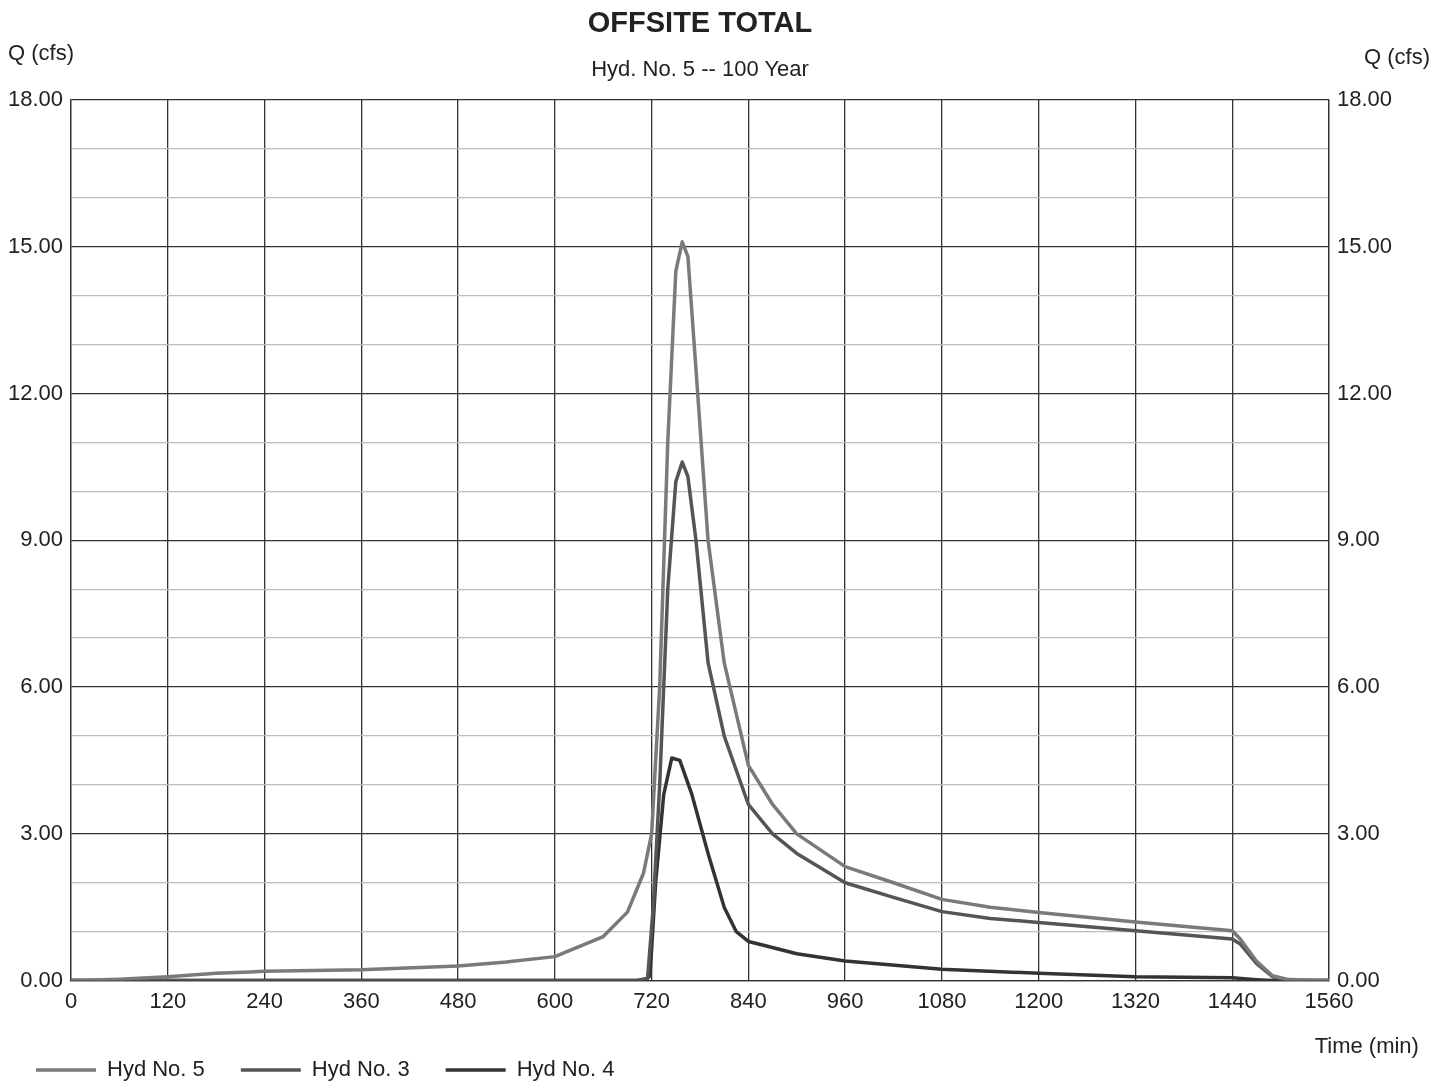 The width and height of the screenshot is (1440, 1091). I want to click on x-tick-label: 120, so click(168, 1000).